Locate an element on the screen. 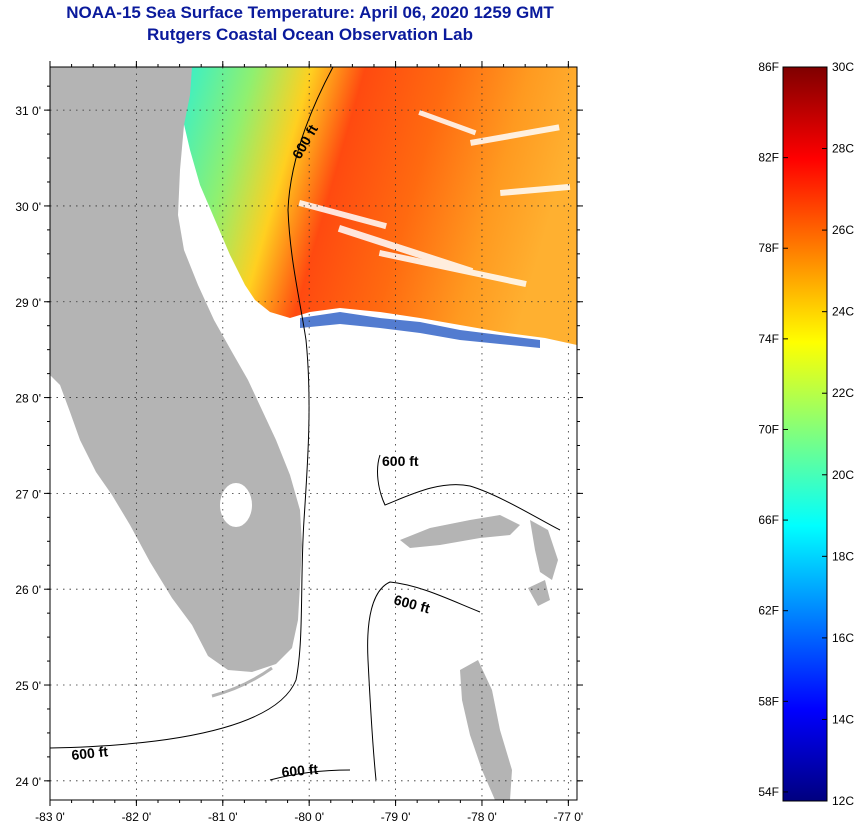 The image size is (864, 832). lat-tick-label: 30 0' is located at coordinates (28, 207).